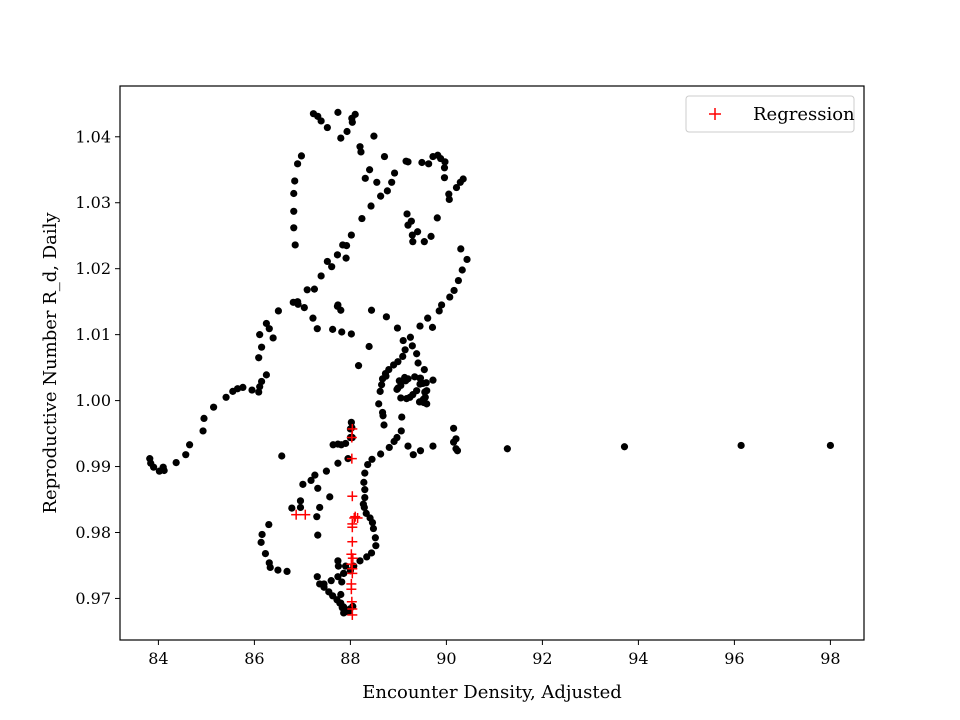 This screenshot has height=720, width=960. I want to click on x-tick-label: 86, so click(254, 658).